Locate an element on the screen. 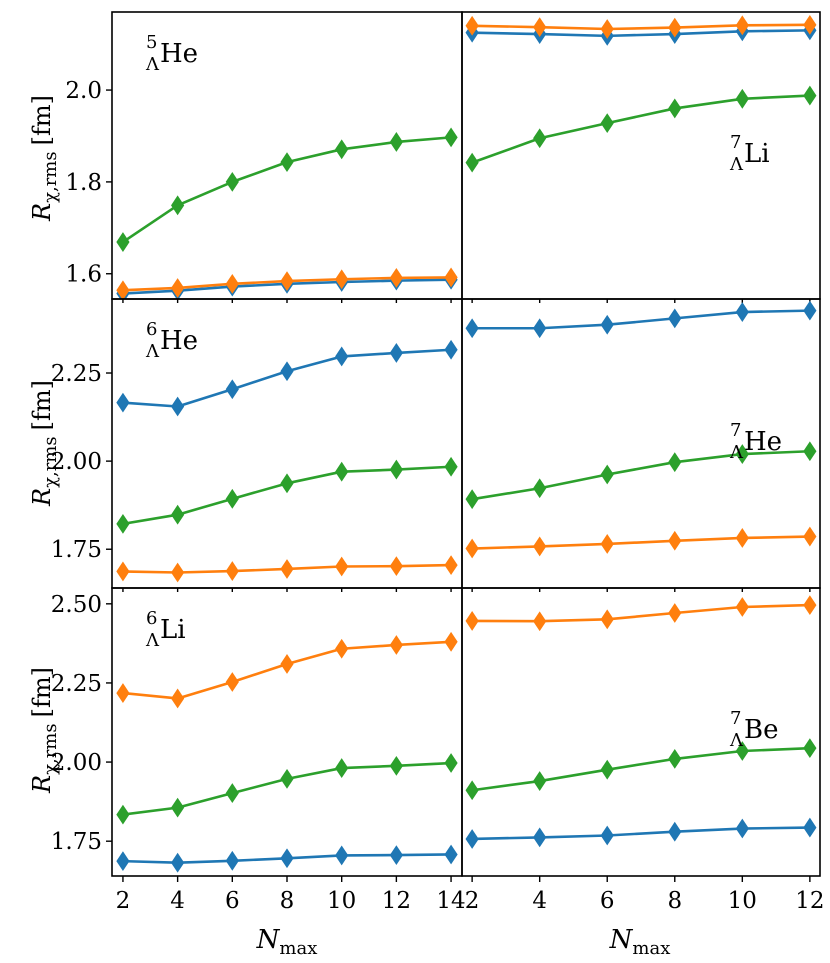 This screenshot has height=963, width=830. marker-blue-x14 is located at coordinates (451, 349).